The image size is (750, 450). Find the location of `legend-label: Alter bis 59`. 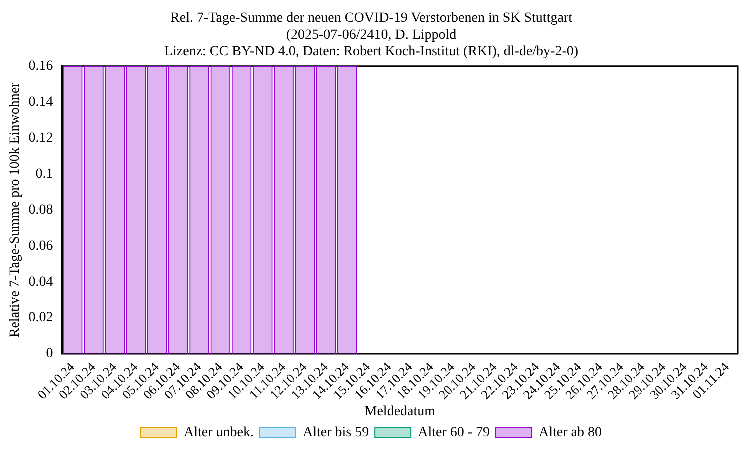

legend-label: Alter bis 59 is located at coordinates (336, 433).